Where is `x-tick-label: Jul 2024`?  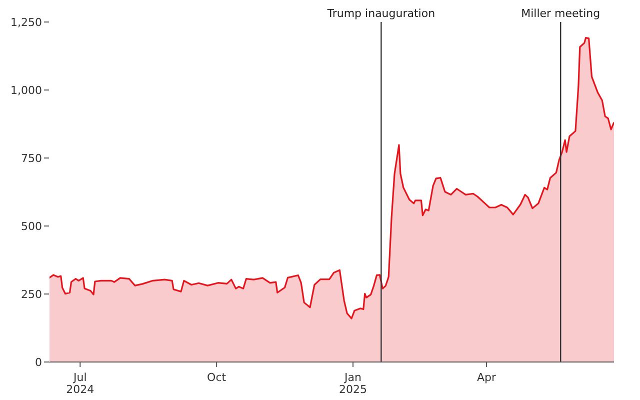
x-tick-label: Jul 2024 is located at coordinates (80, 383).